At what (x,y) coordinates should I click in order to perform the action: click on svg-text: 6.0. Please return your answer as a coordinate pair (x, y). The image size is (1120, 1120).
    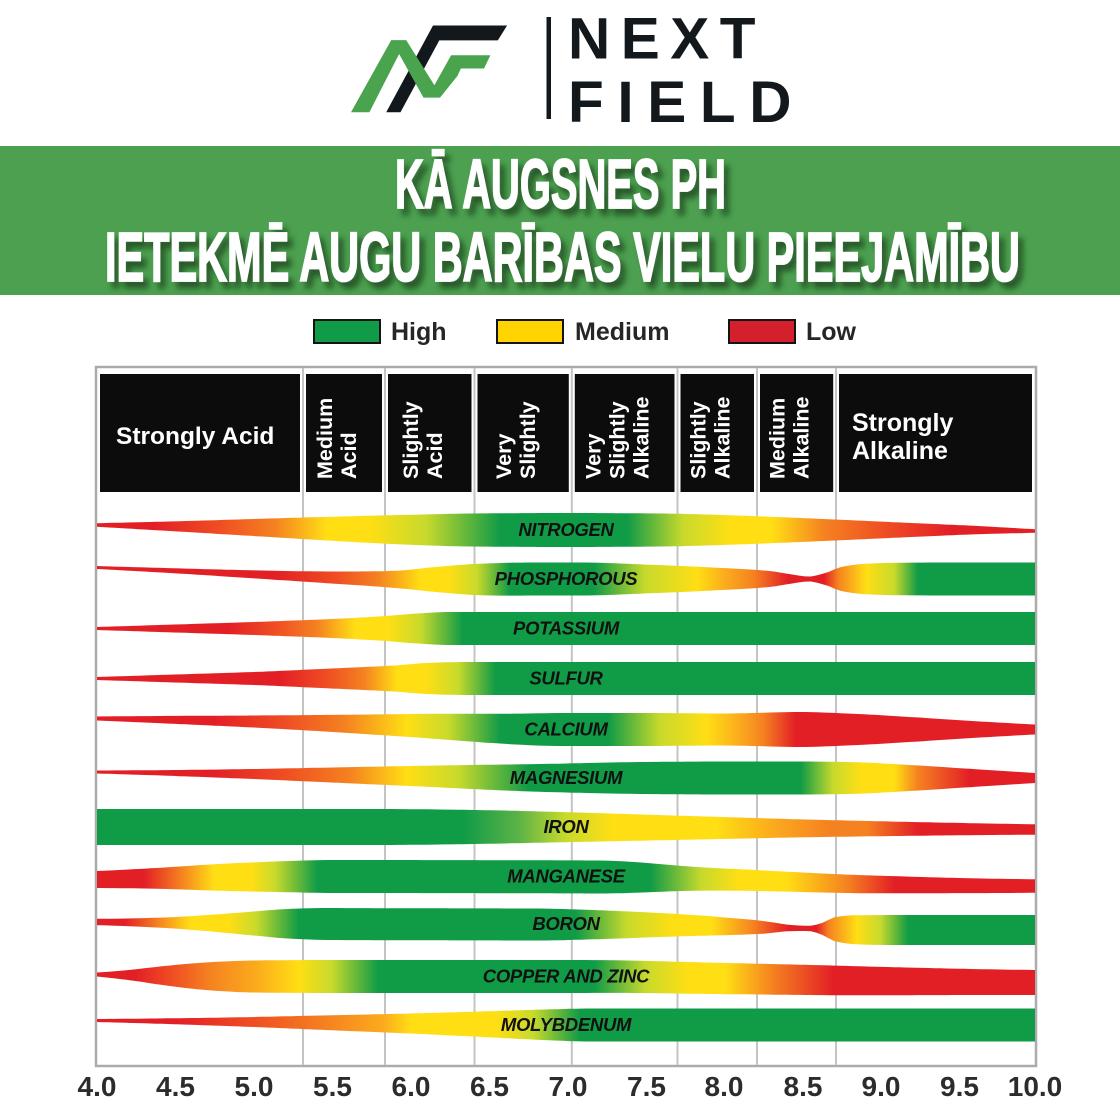
    Looking at the image, I should click on (411, 1086).